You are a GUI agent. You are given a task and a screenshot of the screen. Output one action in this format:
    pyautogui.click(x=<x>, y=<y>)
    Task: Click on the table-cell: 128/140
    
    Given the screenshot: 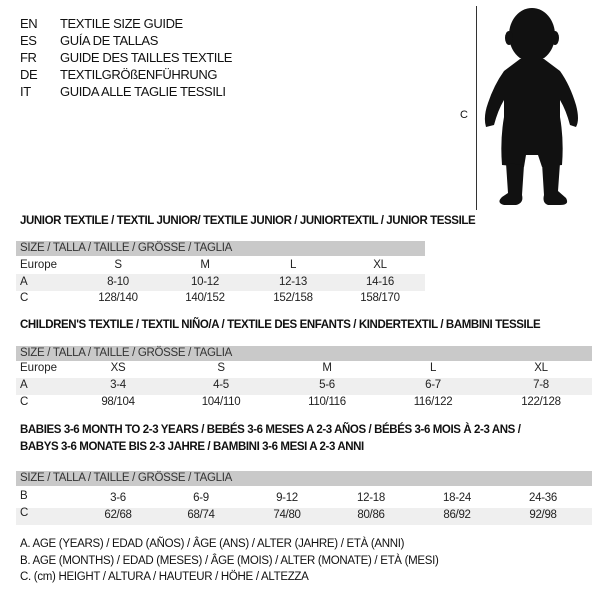 What is the action you would take?
    pyautogui.click(x=118, y=298)
    